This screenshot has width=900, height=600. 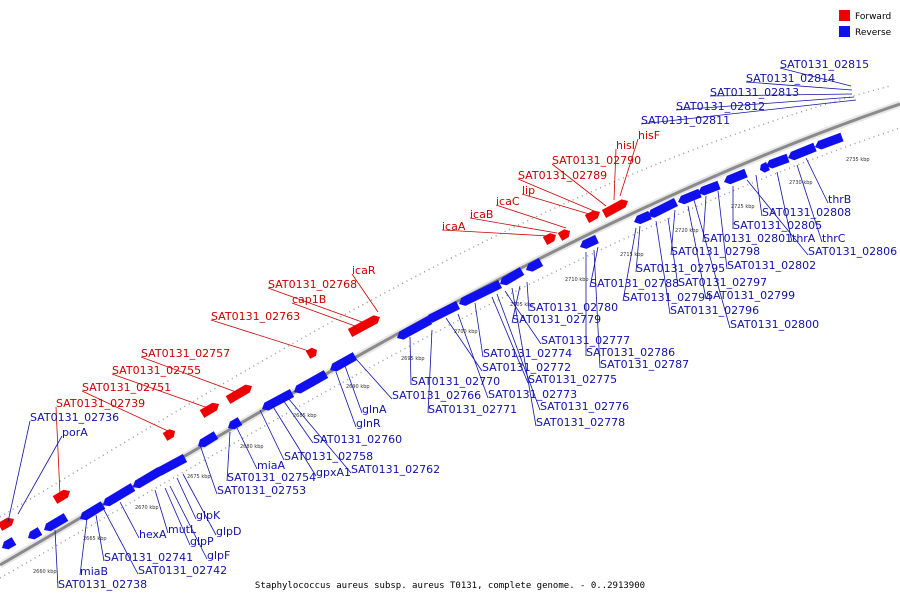 I want to click on forward-label-icab: icaB, so click(x=481, y=214).